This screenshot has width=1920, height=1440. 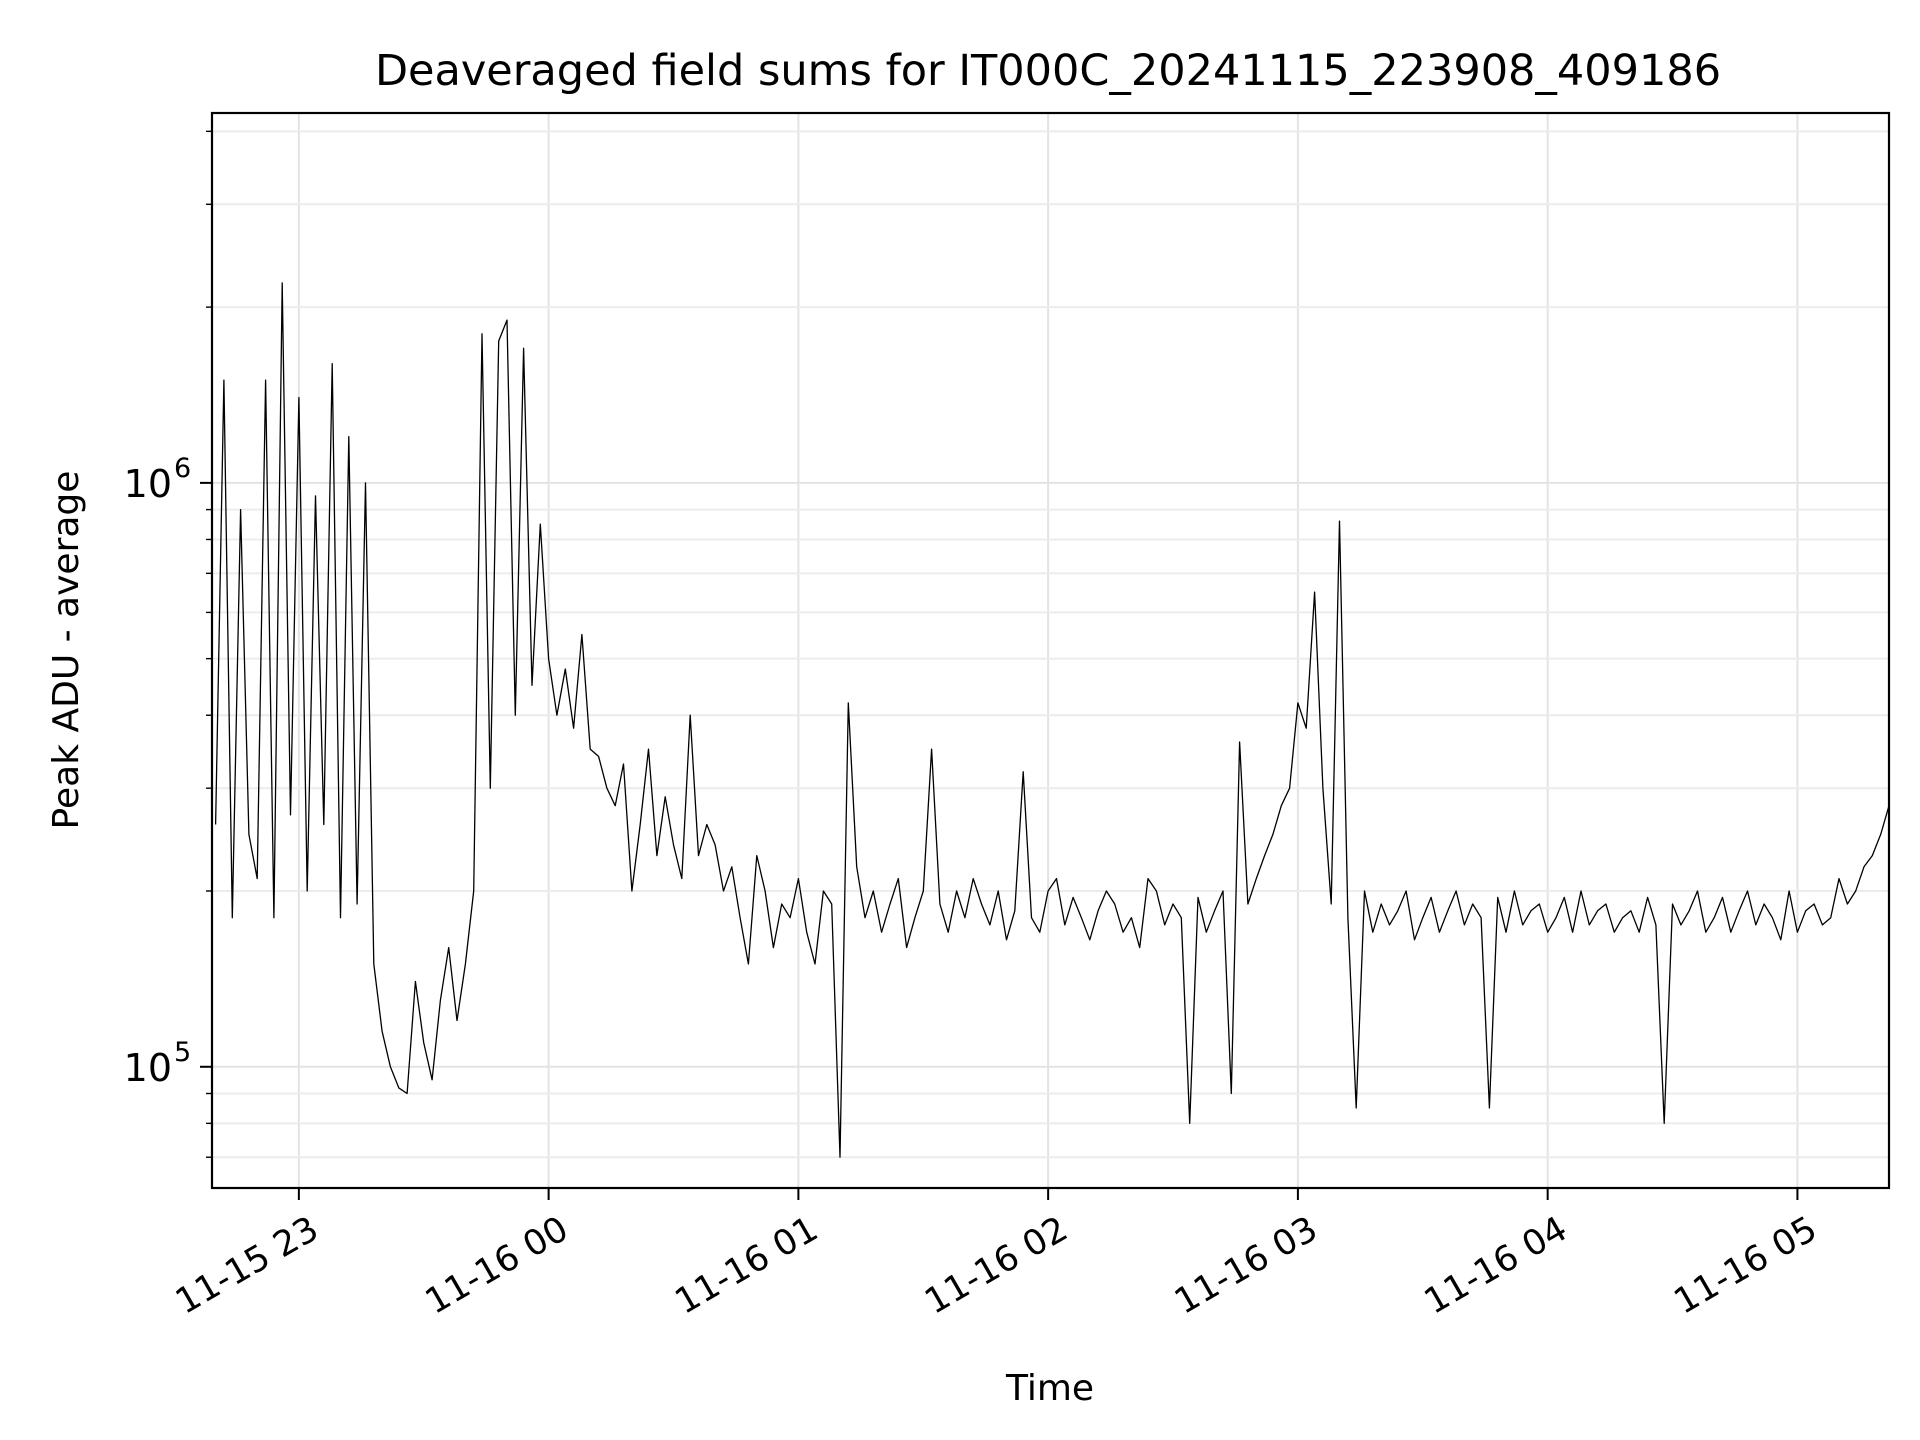 I want to click on x-tick-label: 11-16 05, so click(x=1746, y=1265).